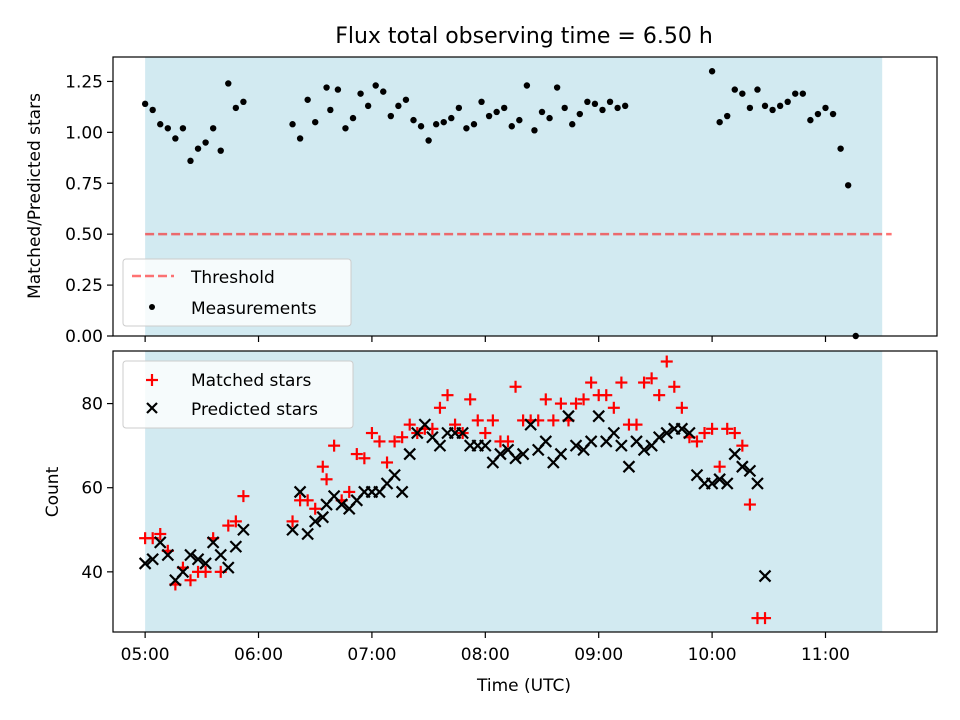 This screenshot has width=960, height=720. I want to click on bottom-legend-box, so click(238, 394).